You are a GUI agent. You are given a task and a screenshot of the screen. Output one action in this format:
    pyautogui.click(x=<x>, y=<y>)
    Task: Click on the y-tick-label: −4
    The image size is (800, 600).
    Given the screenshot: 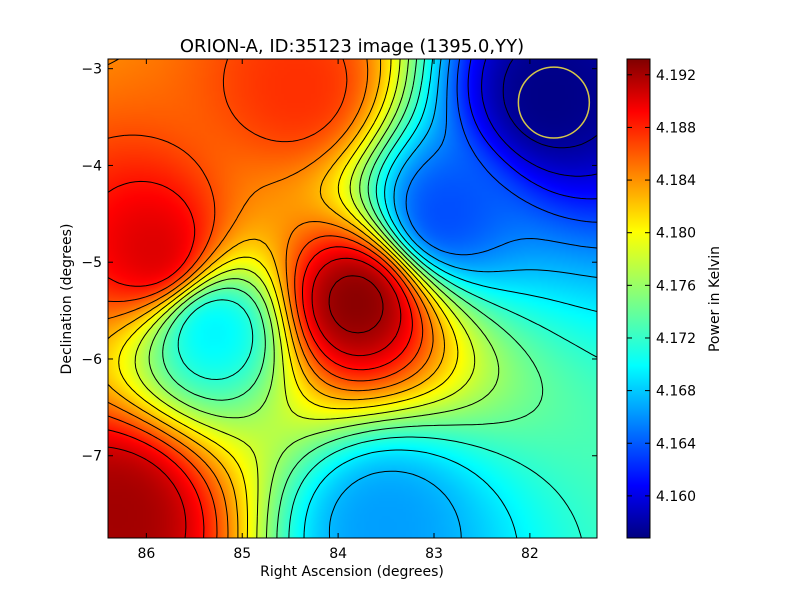 What is the action you would take?
    pyautogui.click(x=91, y=166)
    